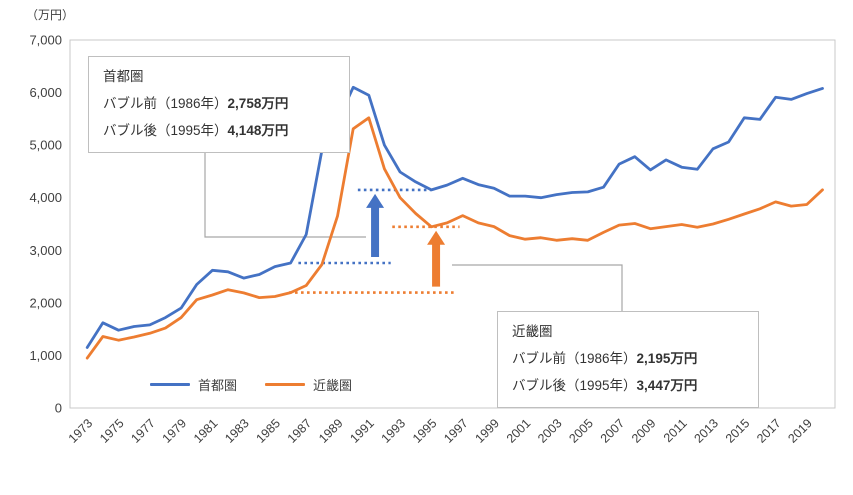 The image size is (853, 495). I want to click on x-axis-tick-label: 2003, so click(550, 431).